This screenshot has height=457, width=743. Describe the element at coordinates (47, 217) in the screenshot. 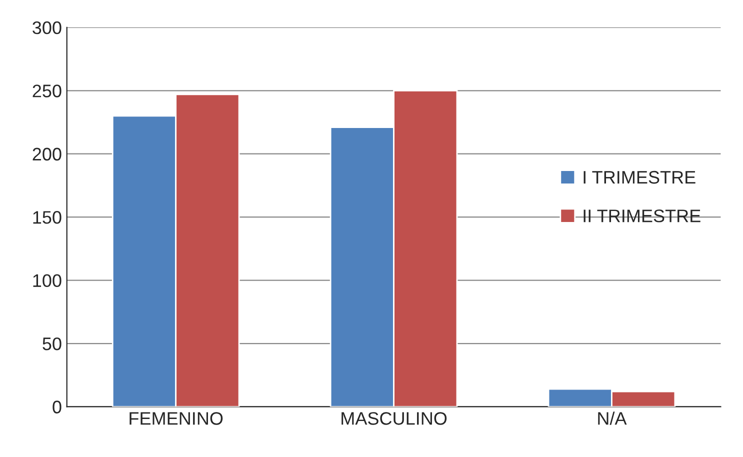

I see `y-tick-label: 150` at that location.